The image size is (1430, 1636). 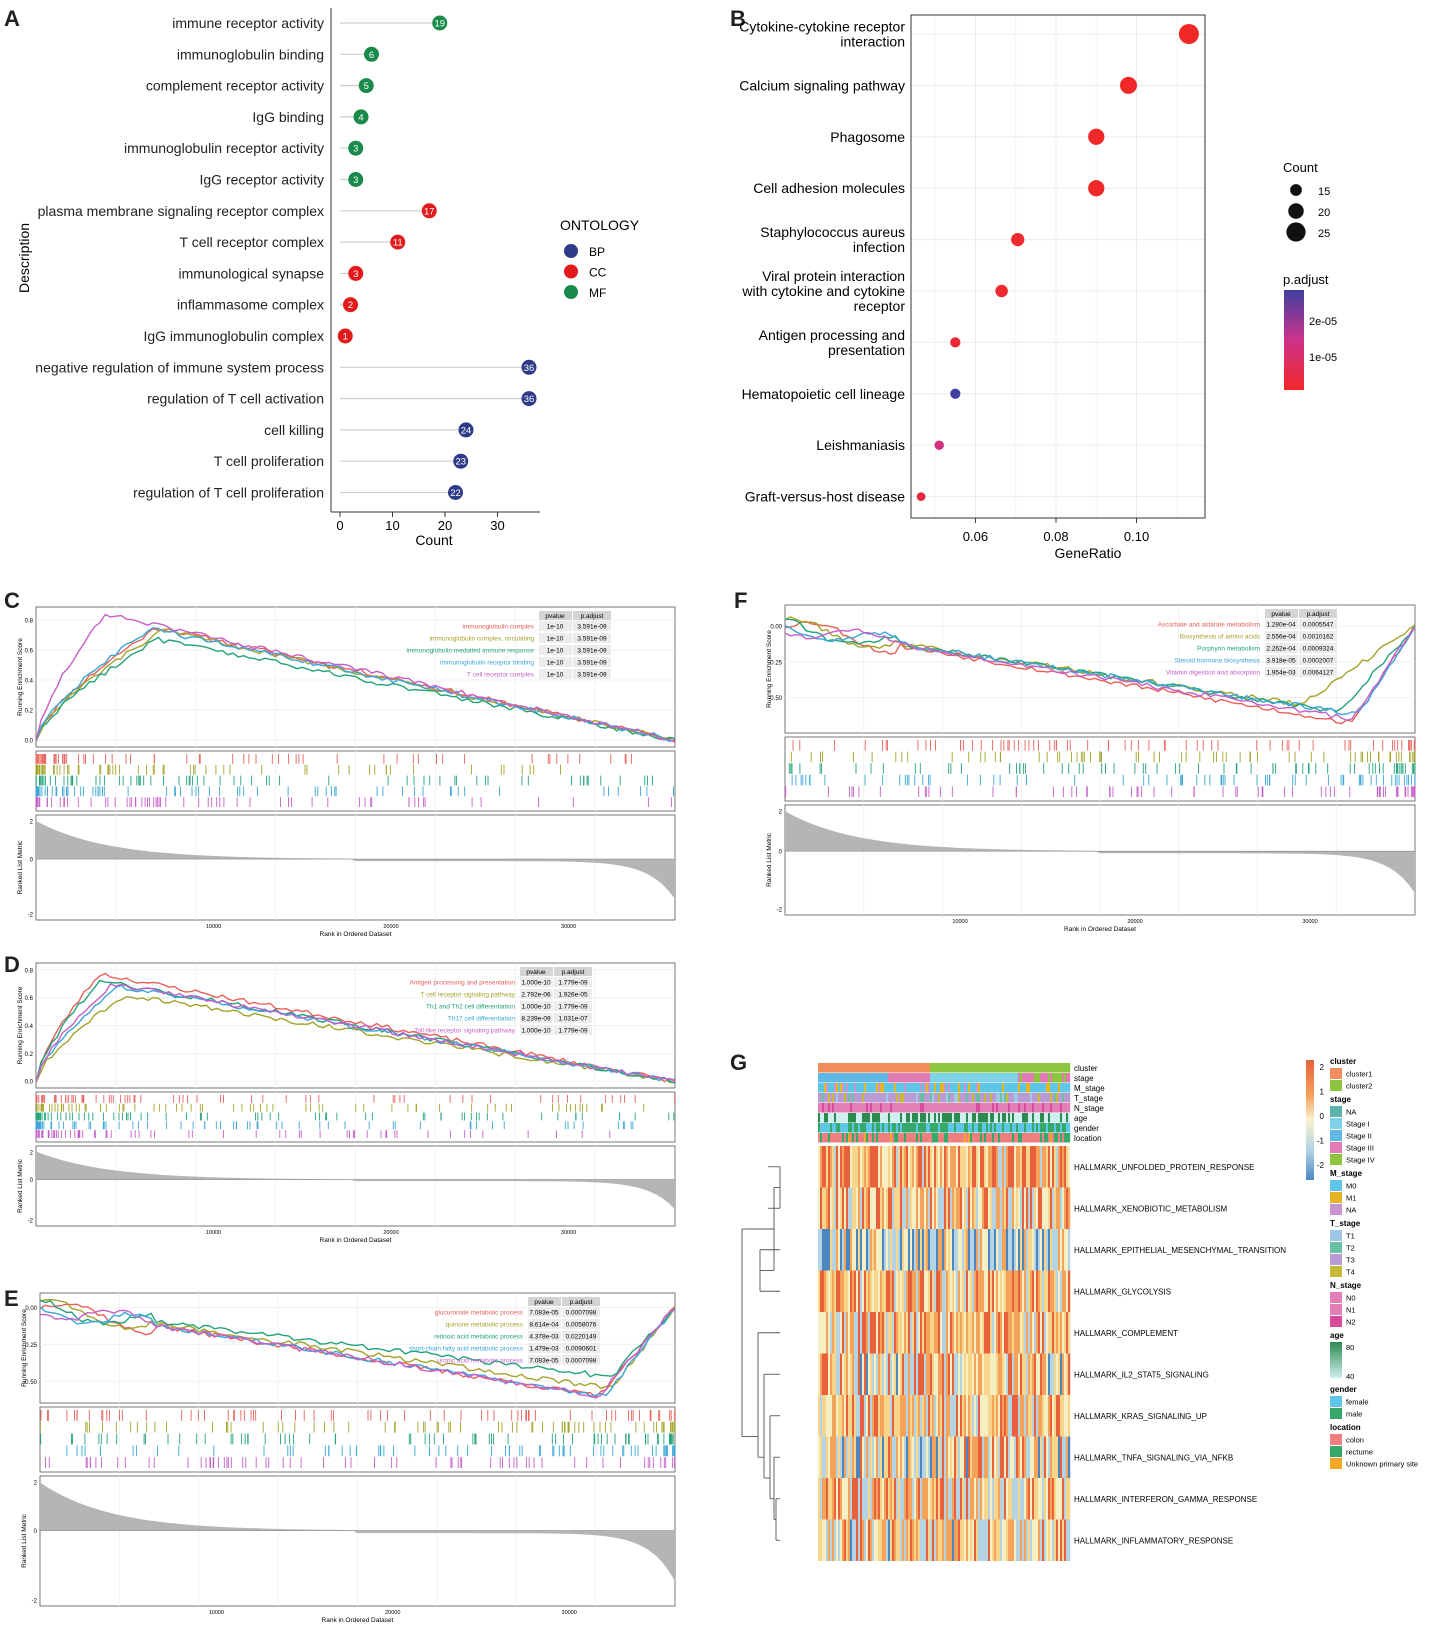 What do you see at coordinates (555, 675) in the screenshot?
I see `gsea-table-pvalue: 1e-10` at bounding box center [555, 675].